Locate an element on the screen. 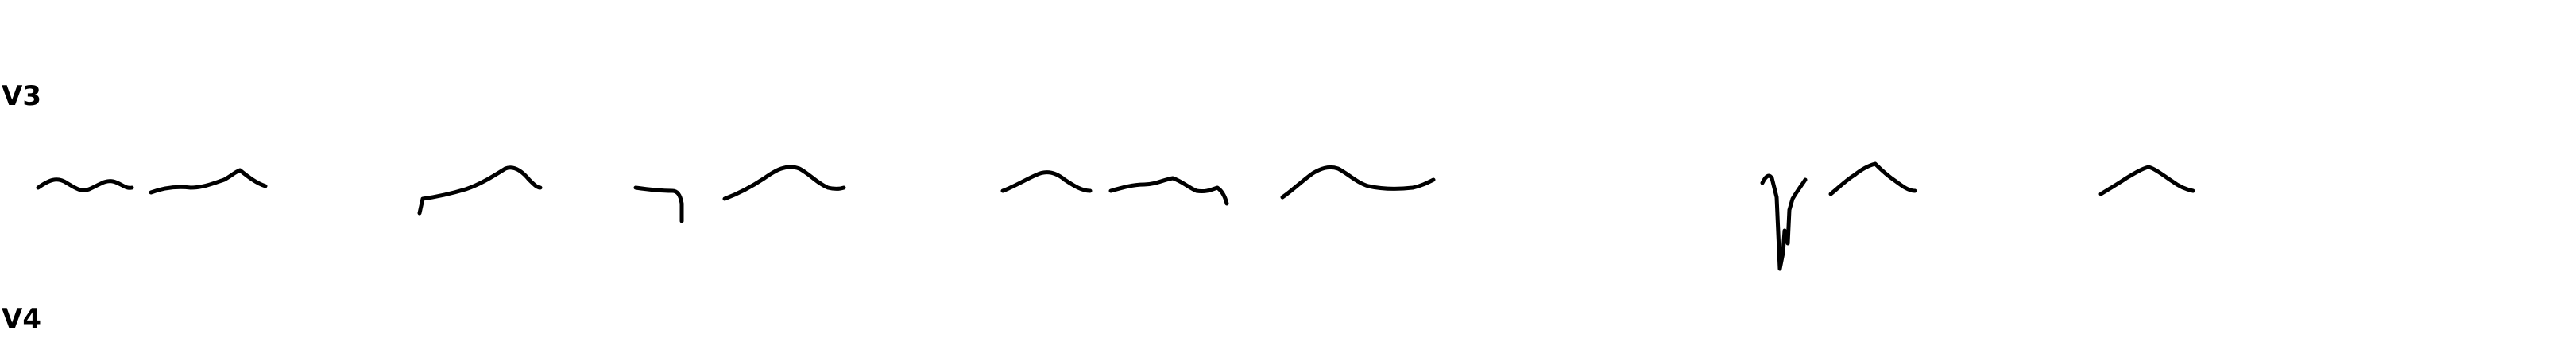 The width and height of the screenshot is (2576, 342). lead-label-bottom: V4 is located at coordinates (21, 319).